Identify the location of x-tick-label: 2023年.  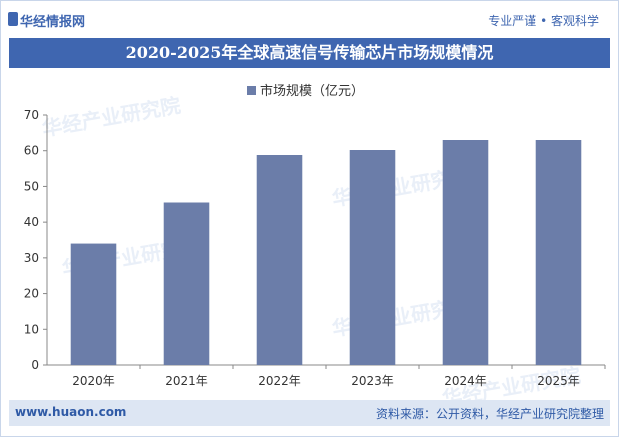
(372, 381).